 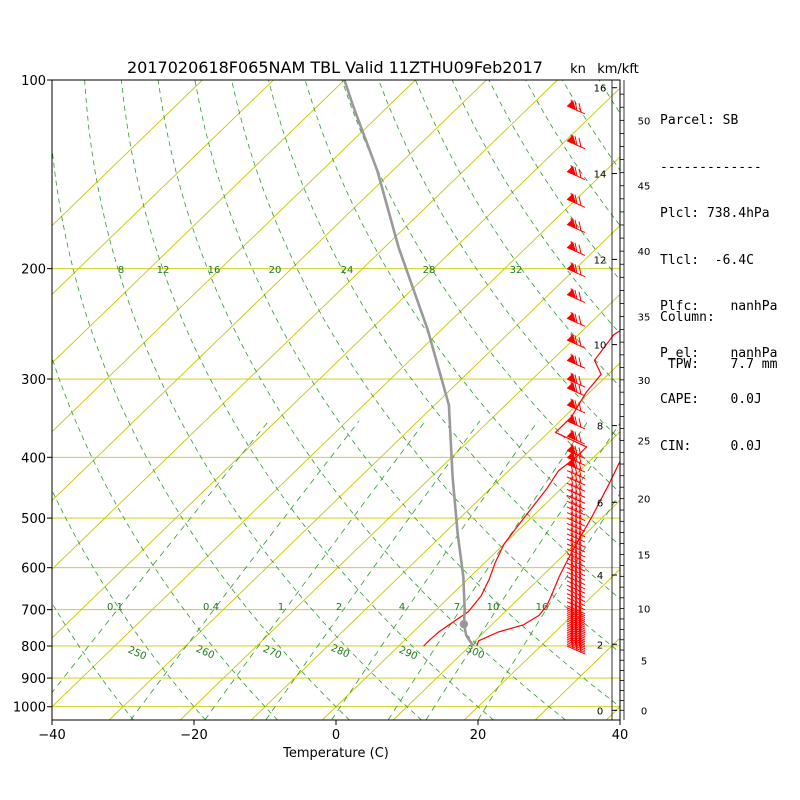 What do you see at coordinates (644, 381) in the screenshot?
I see `kft-tick-label: 30` at bounding box center [644, 381].